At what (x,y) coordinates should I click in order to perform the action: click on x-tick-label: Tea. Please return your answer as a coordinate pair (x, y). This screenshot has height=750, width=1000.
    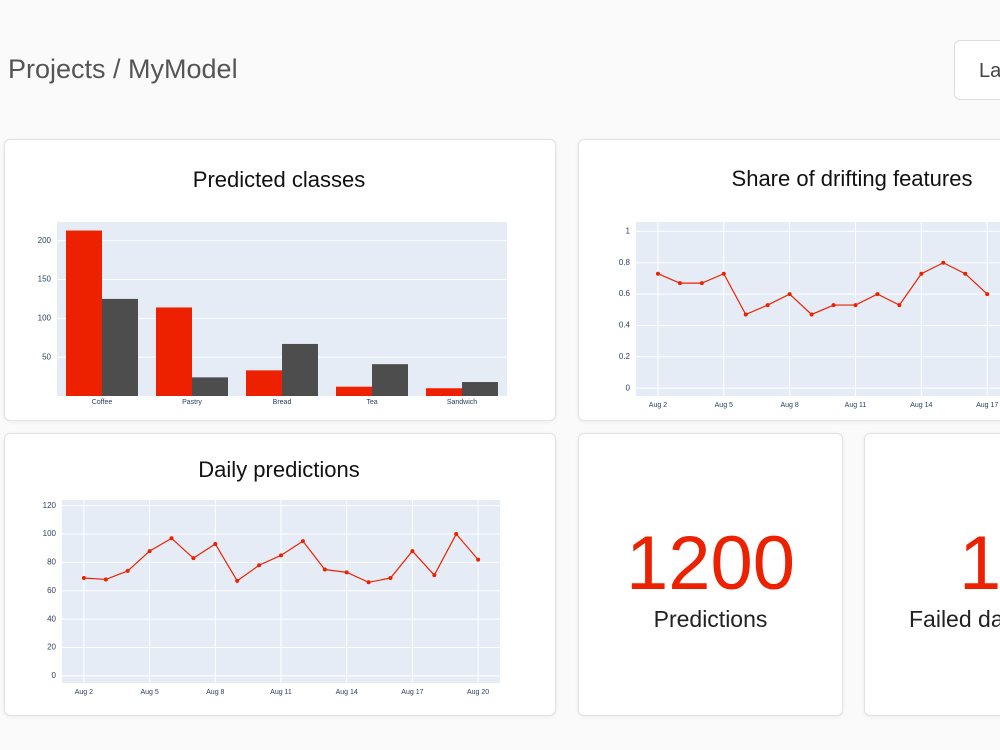
    Looking at the image, I should click on (371, 402).